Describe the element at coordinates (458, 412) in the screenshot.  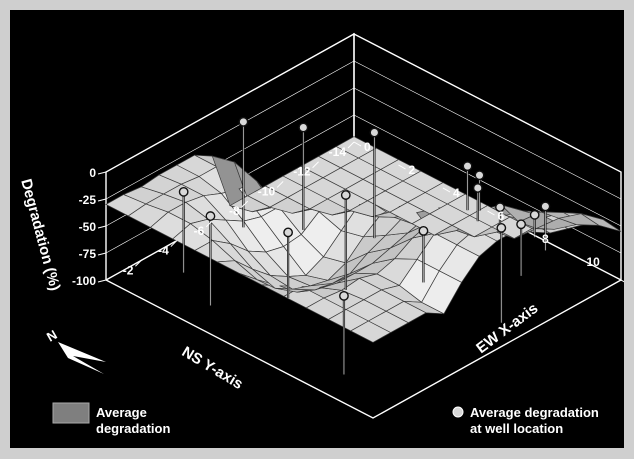
I see `legend-swatch-well` at that location.